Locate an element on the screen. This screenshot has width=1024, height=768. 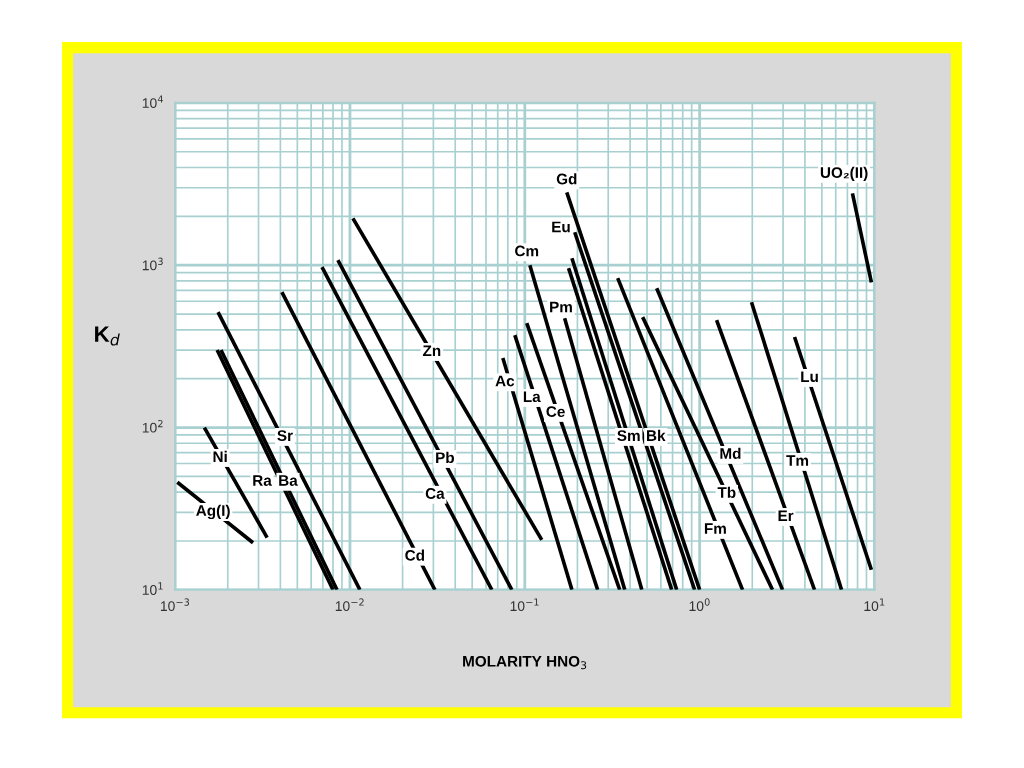
x-axis-title: MOLARITY HNO$_{3}$ is located at coordinates (525, 662).